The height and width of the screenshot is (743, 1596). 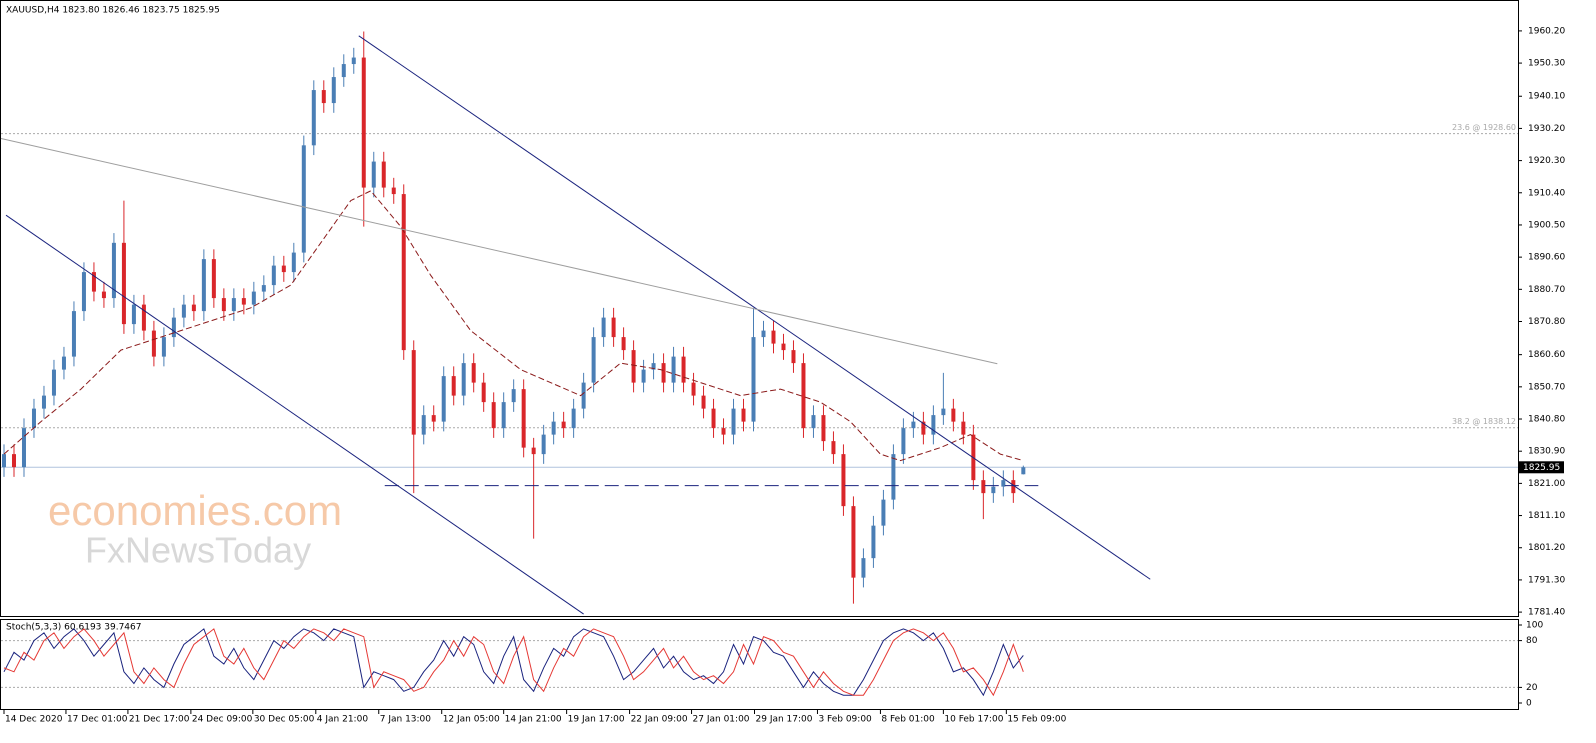 I want to click on y-tick-label: 1960.20, so click(x=1546, y=31).